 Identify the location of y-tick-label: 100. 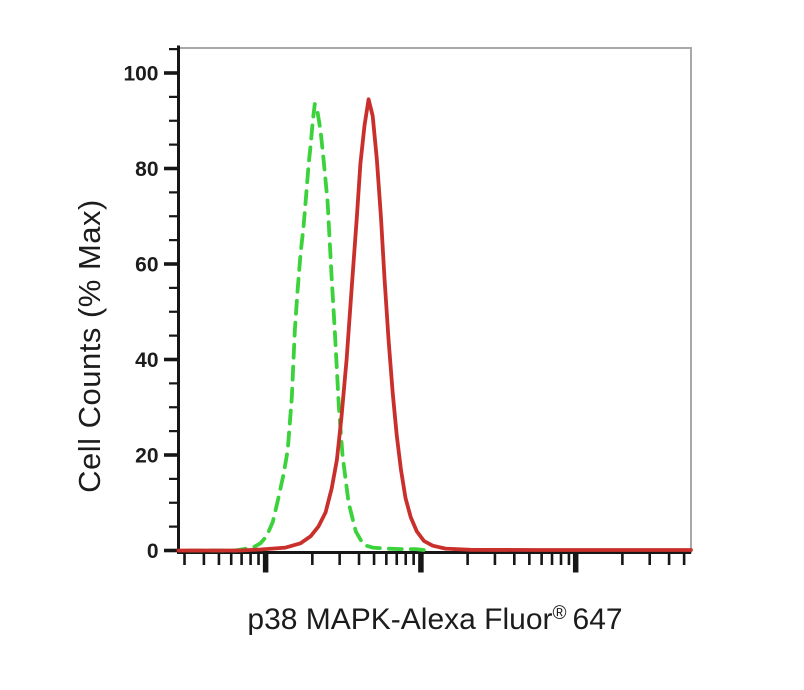
(140, 74).